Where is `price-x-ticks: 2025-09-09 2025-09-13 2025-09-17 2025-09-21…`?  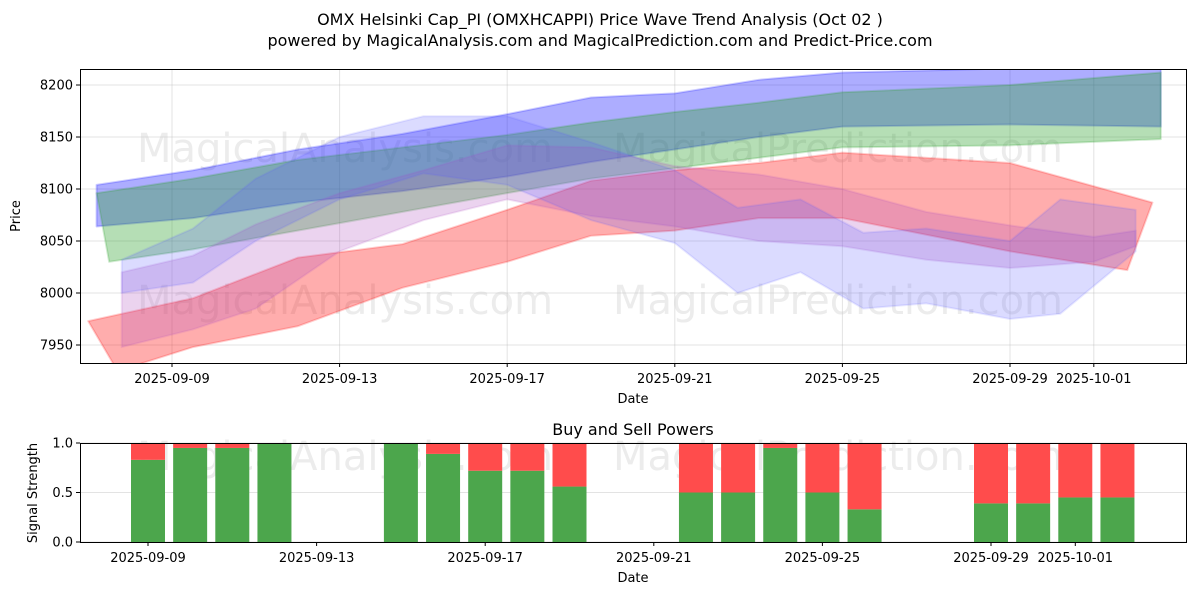 price-x-ticks: 2025-09-09 2025-09-13 2025-09-17 2025-09-21… is located at coordinates (633, 375).